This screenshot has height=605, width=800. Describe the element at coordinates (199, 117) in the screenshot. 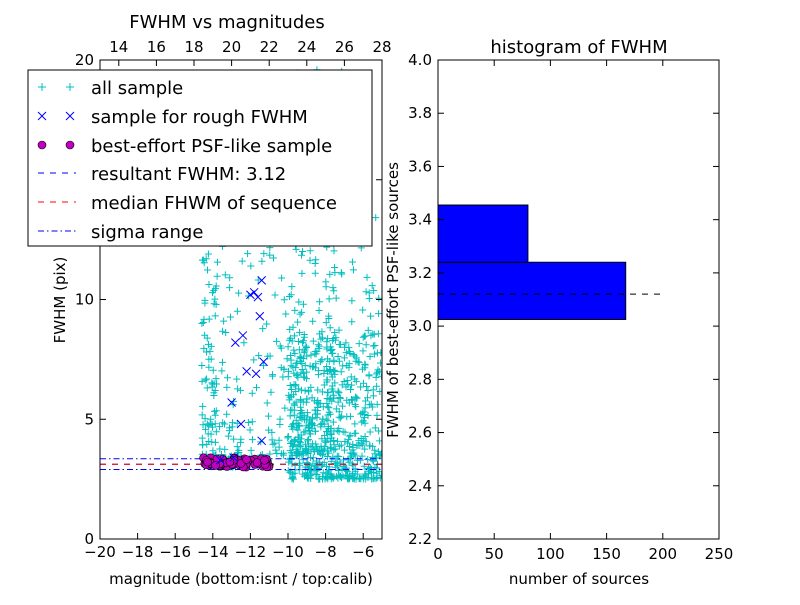

I see `legend-label-rough-fwhm: sample for rough FWHM` at that location.